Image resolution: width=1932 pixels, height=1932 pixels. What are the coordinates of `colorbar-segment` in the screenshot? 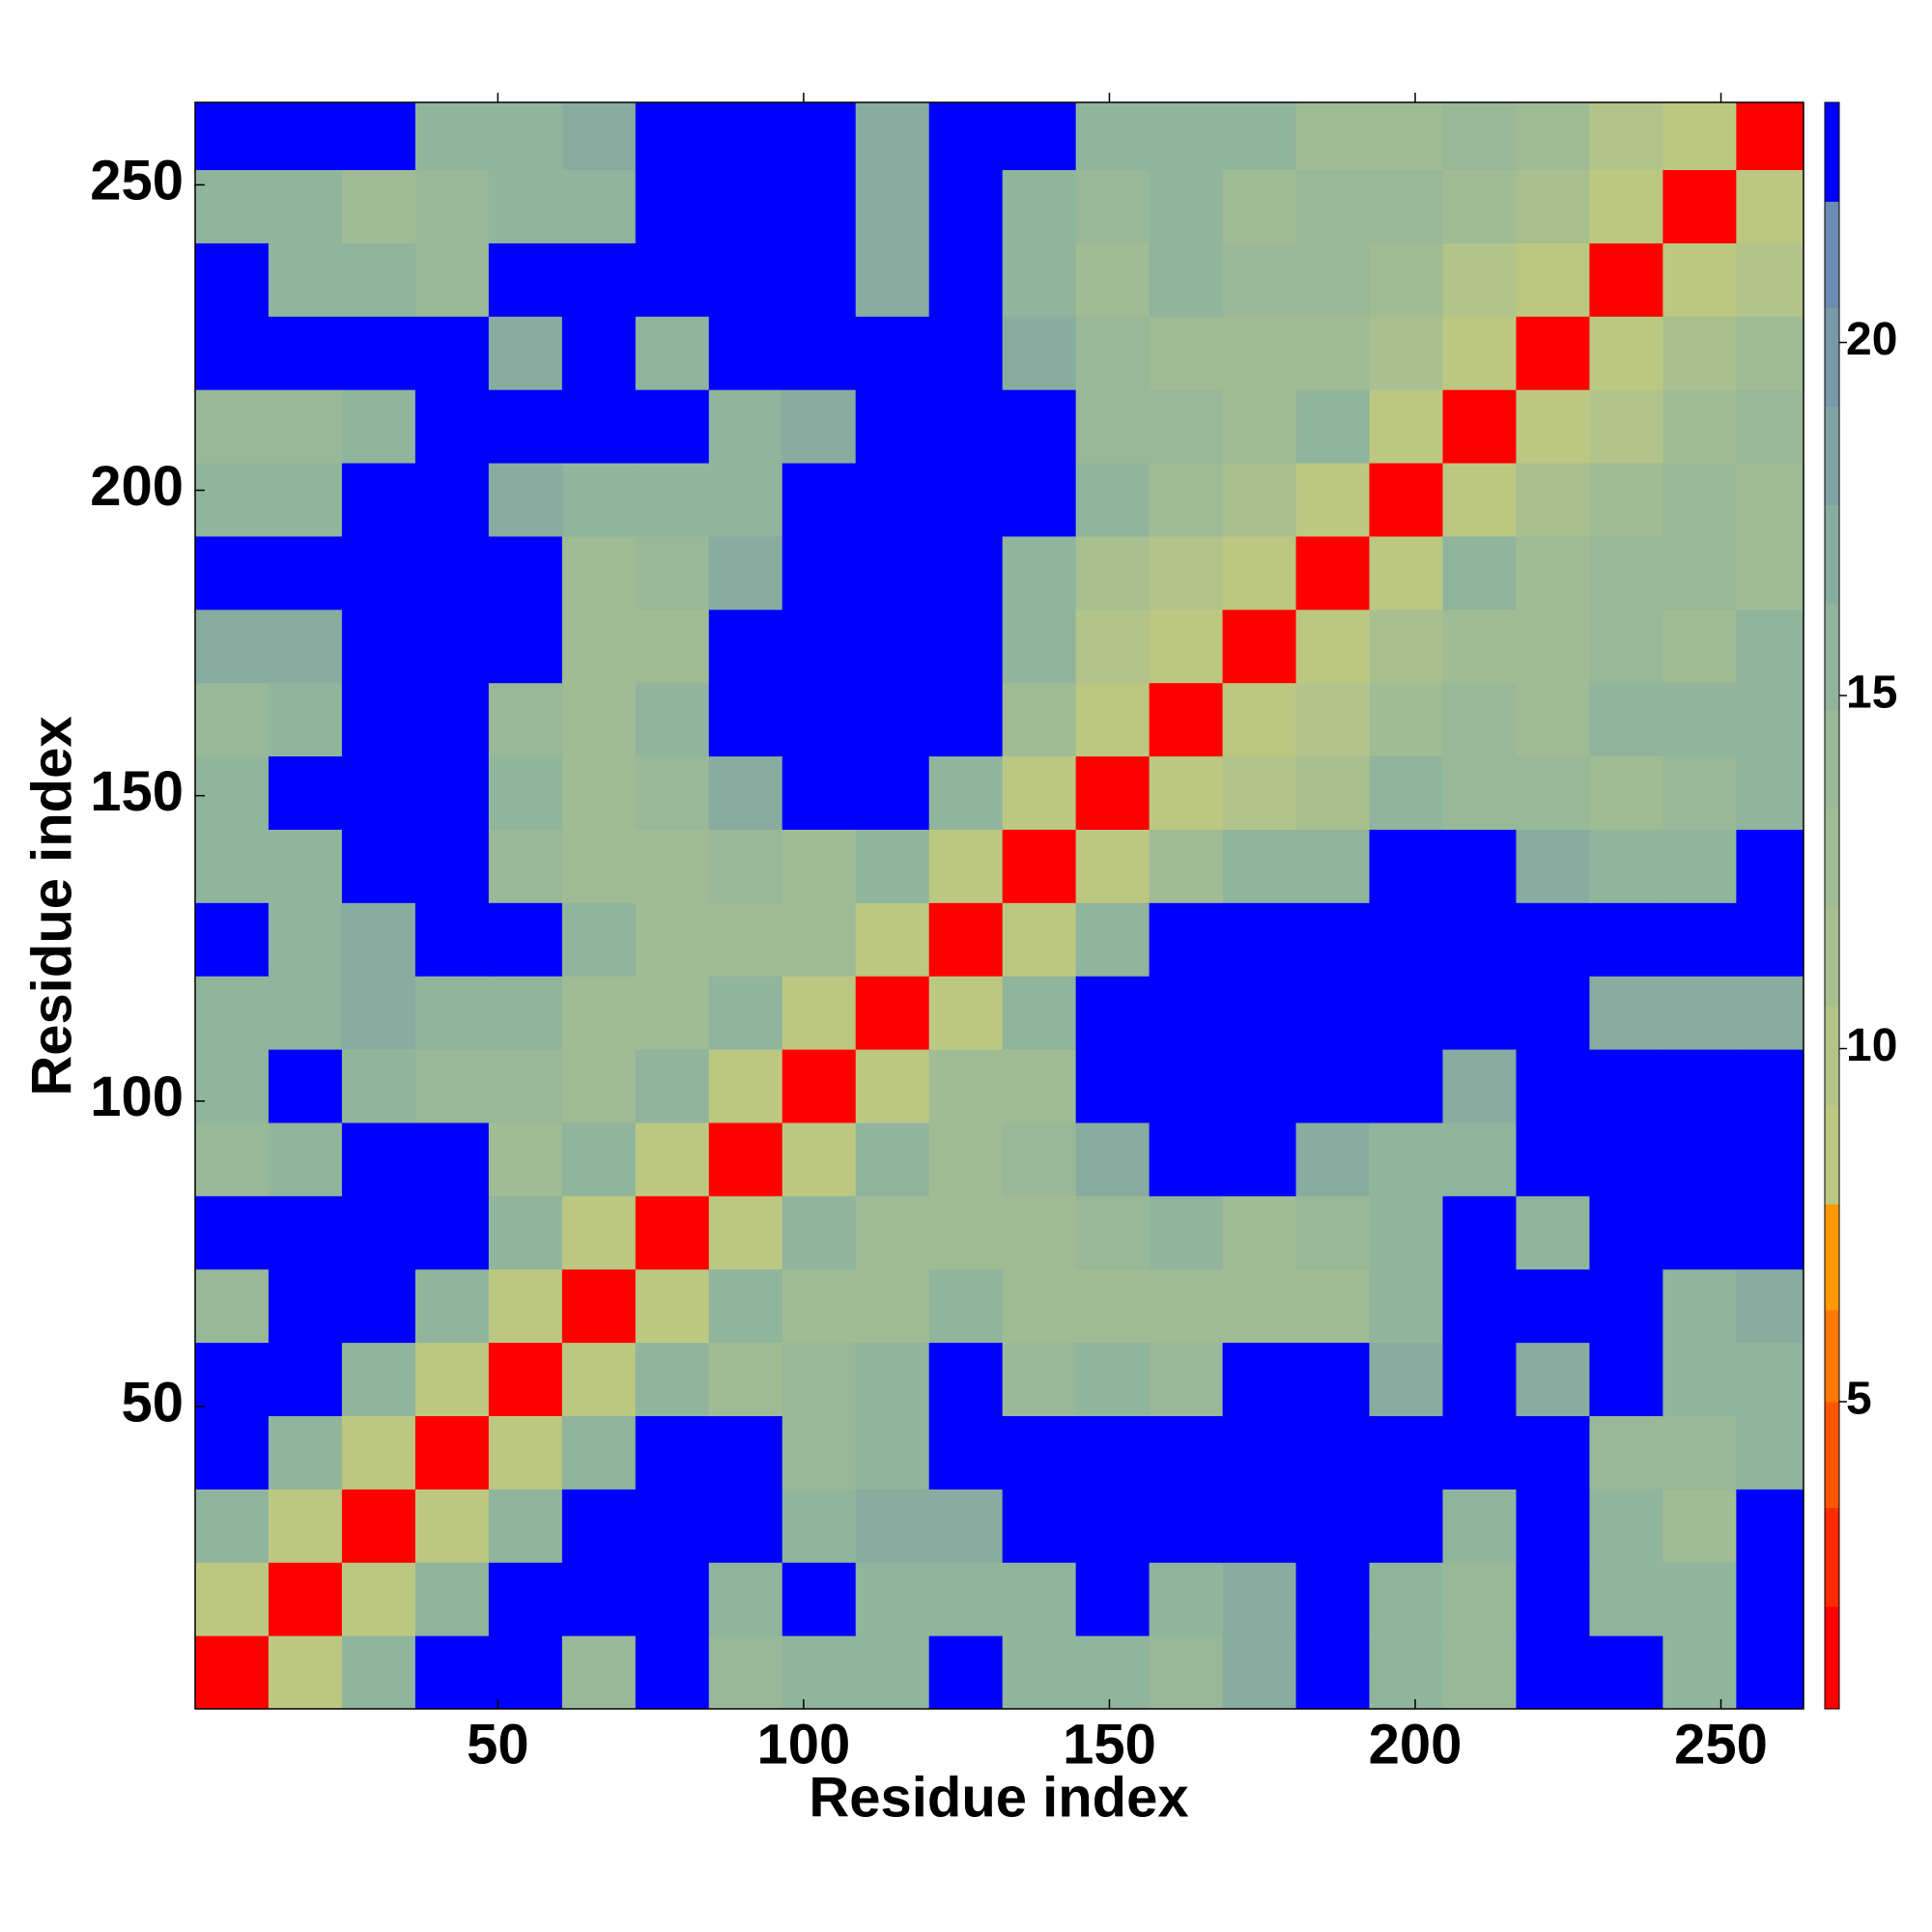 It's located at (1832, 657).